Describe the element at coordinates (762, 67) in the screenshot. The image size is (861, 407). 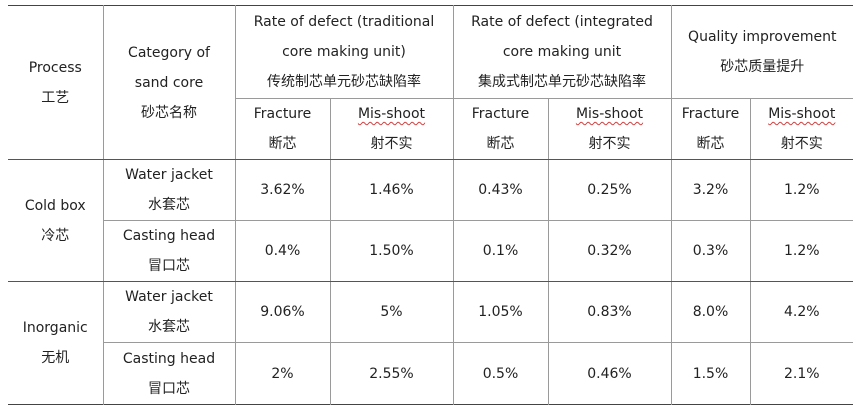
I see `header-improvement-zh: 砂芯质量提升` at that location.